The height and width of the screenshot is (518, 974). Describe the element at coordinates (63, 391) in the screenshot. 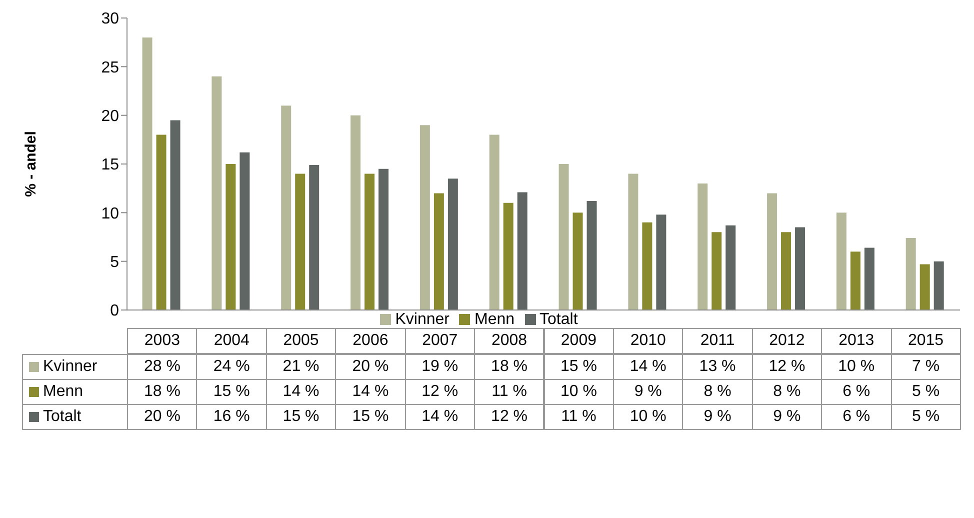

I see `text: Menn` at that location.